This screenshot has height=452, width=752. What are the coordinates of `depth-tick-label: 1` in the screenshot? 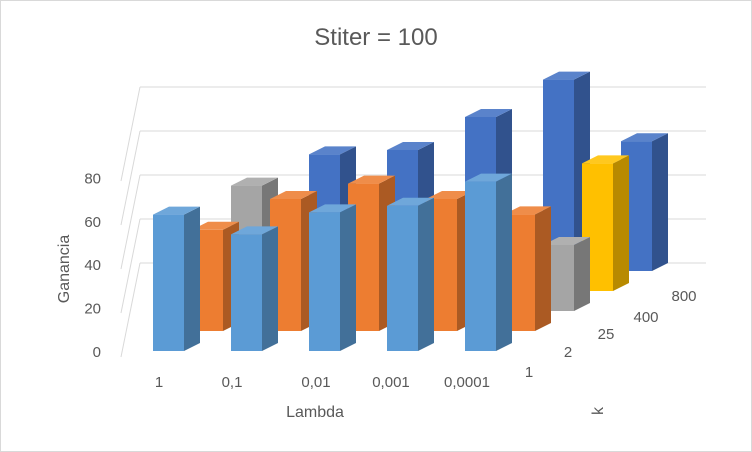 It's located at (529, 372).